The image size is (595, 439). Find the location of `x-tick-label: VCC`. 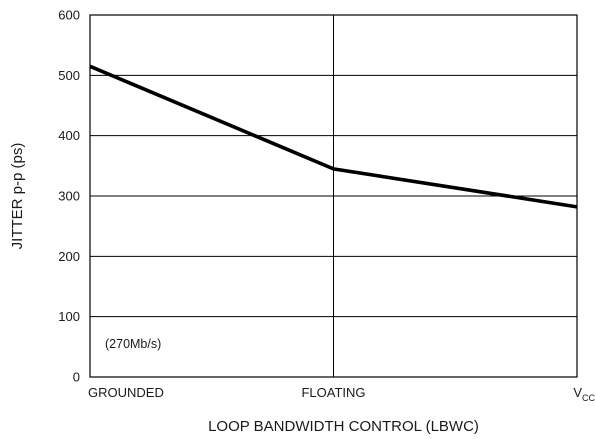

x-tick-label: VCC is located at coordinates (584, 394).